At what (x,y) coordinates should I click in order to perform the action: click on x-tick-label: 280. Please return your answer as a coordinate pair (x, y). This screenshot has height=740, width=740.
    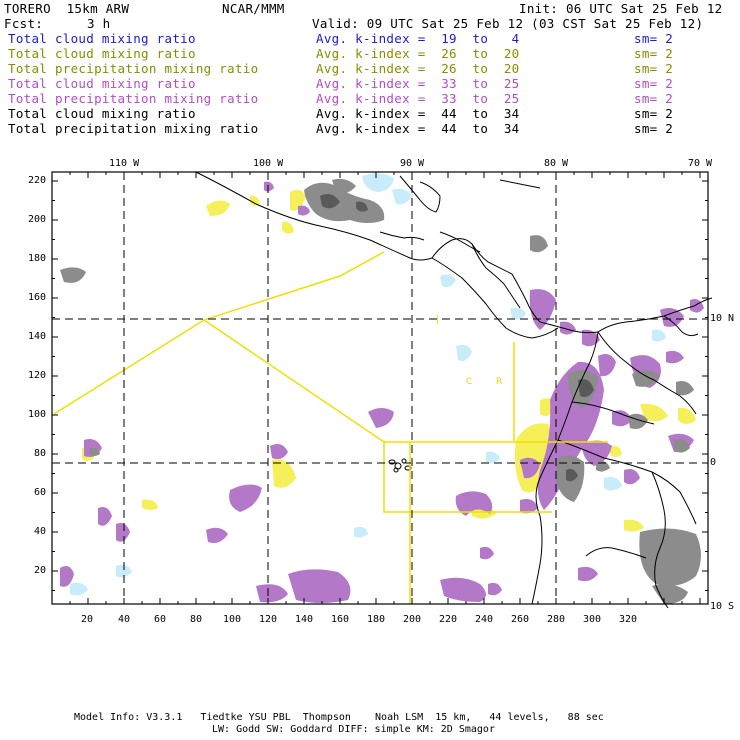
    Looking at the image, I should click on (556, 619).